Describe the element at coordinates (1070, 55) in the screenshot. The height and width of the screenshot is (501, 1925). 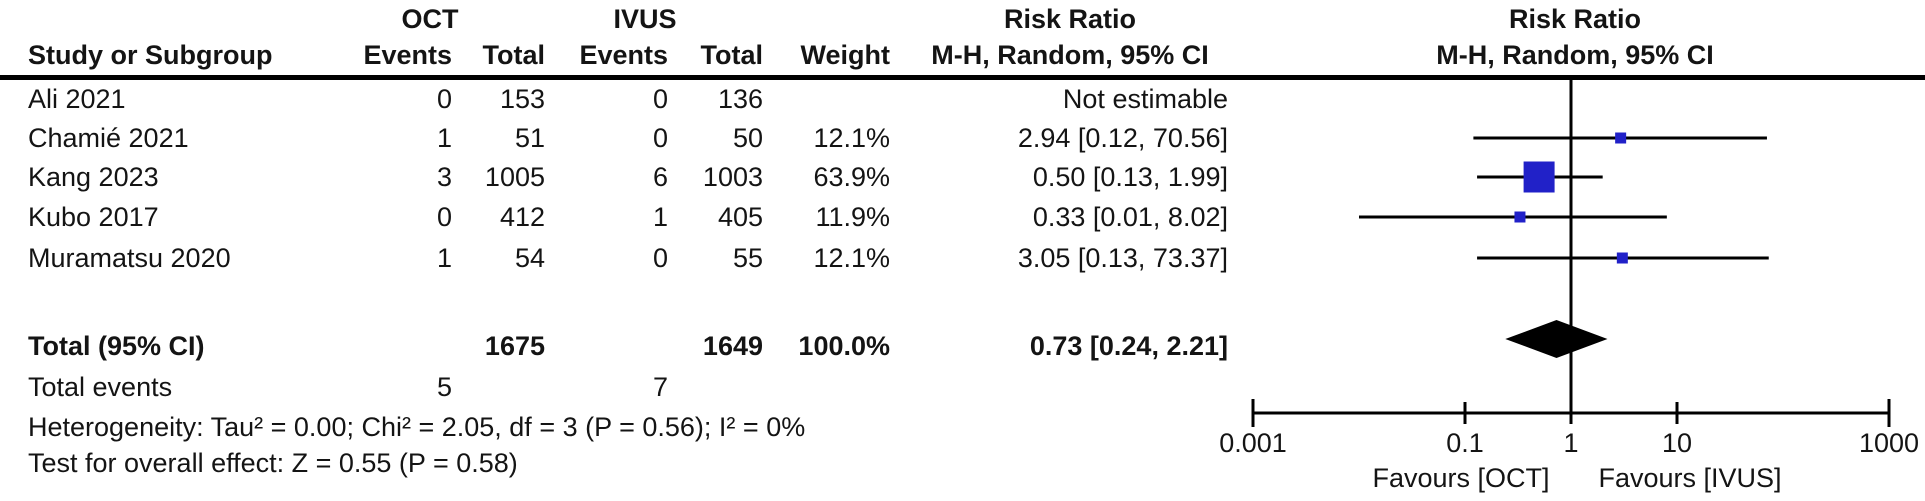
I see `method-col-header-left: M-H, Random, 95% CI` at that location.